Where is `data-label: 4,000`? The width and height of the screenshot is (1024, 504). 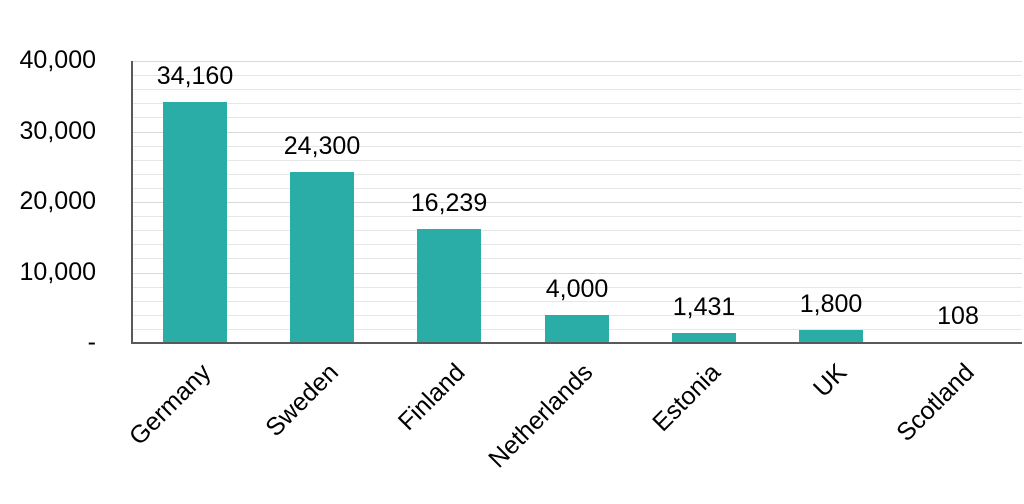
data-label: 4,000 is located at coordinates (577, 289).